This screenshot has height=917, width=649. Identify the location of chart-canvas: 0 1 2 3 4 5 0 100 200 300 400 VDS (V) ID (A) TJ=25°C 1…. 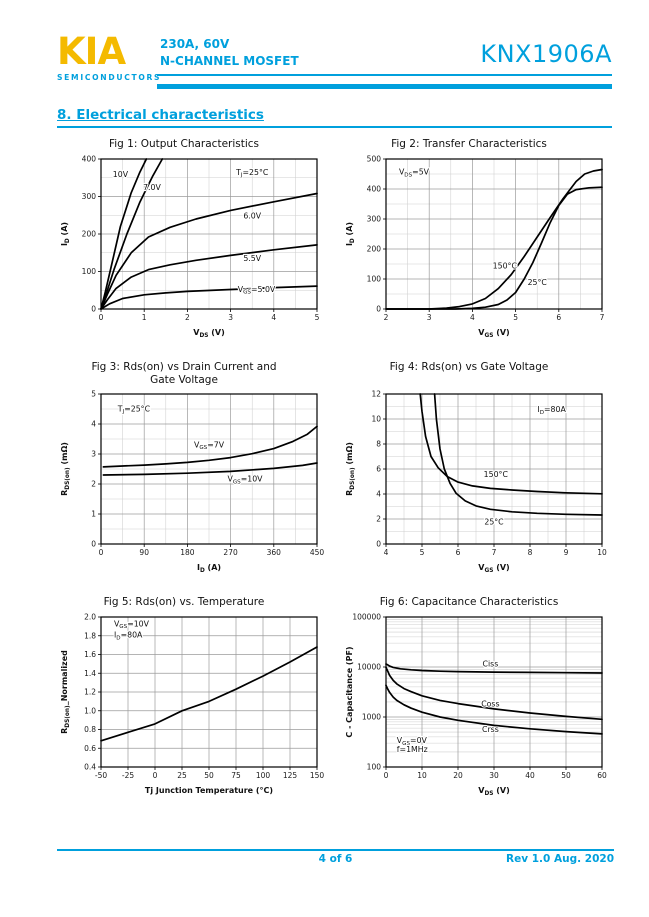
(190, 247).